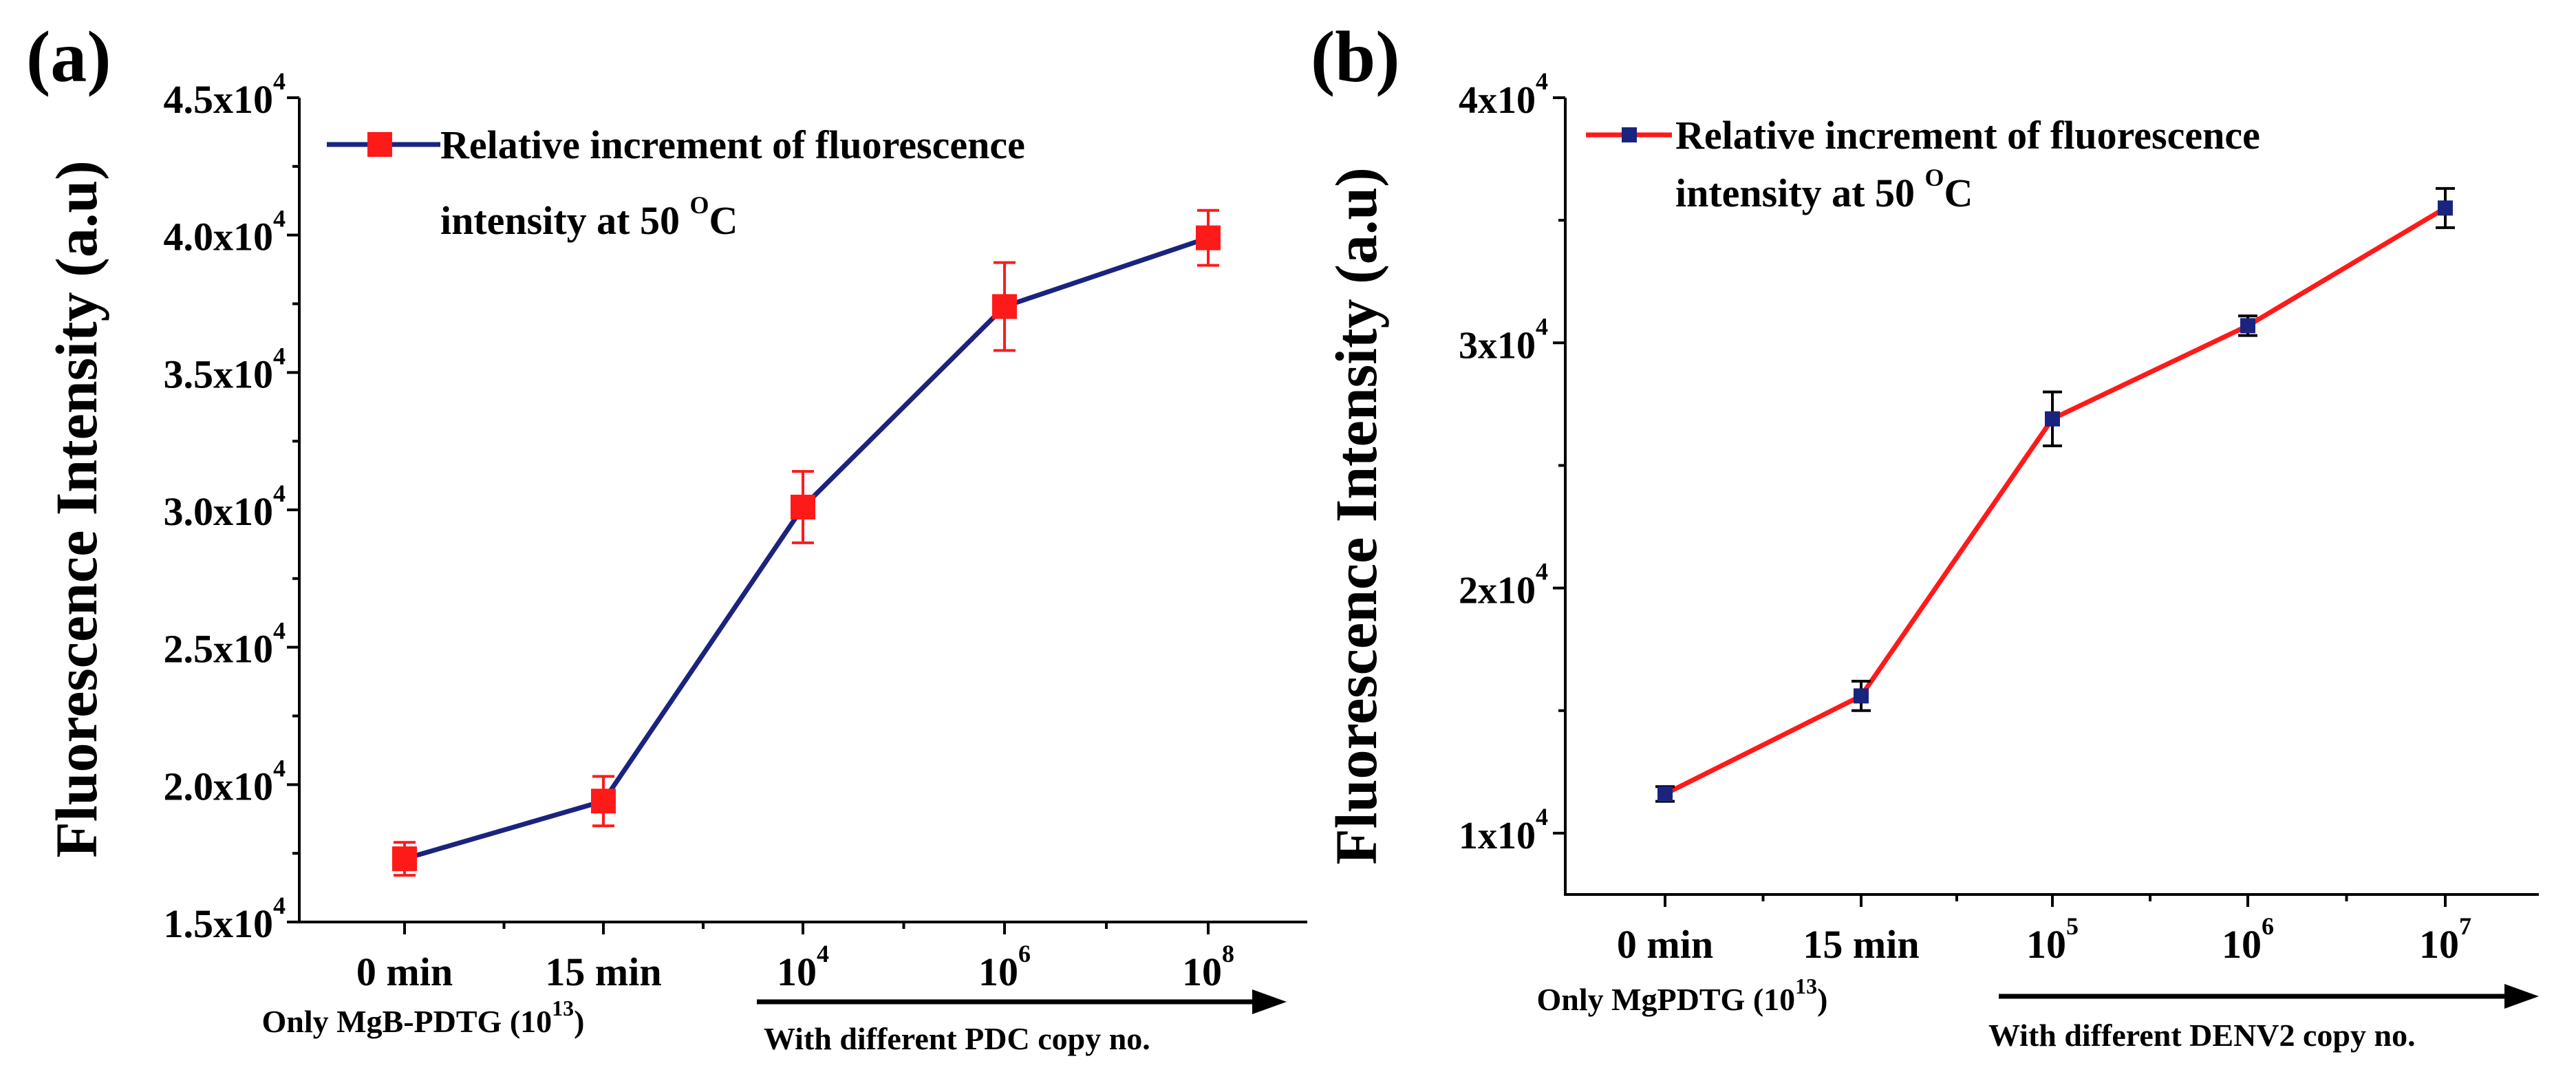  Describe the element at coordinates (1498, 345) in the screenshot. I see `y-tick-mantissa: 3x10` at that location.